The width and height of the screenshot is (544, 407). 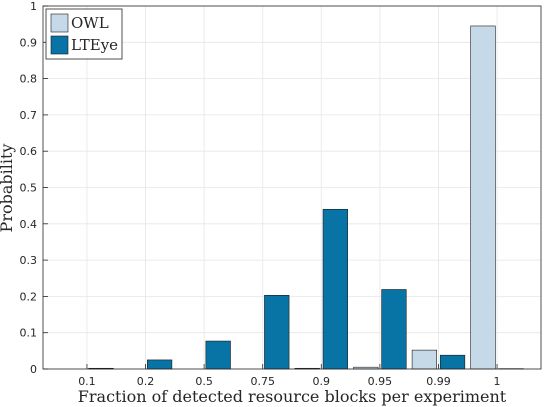 I want to click on x-tick-label: 0.1, so click(x=87, y=381).